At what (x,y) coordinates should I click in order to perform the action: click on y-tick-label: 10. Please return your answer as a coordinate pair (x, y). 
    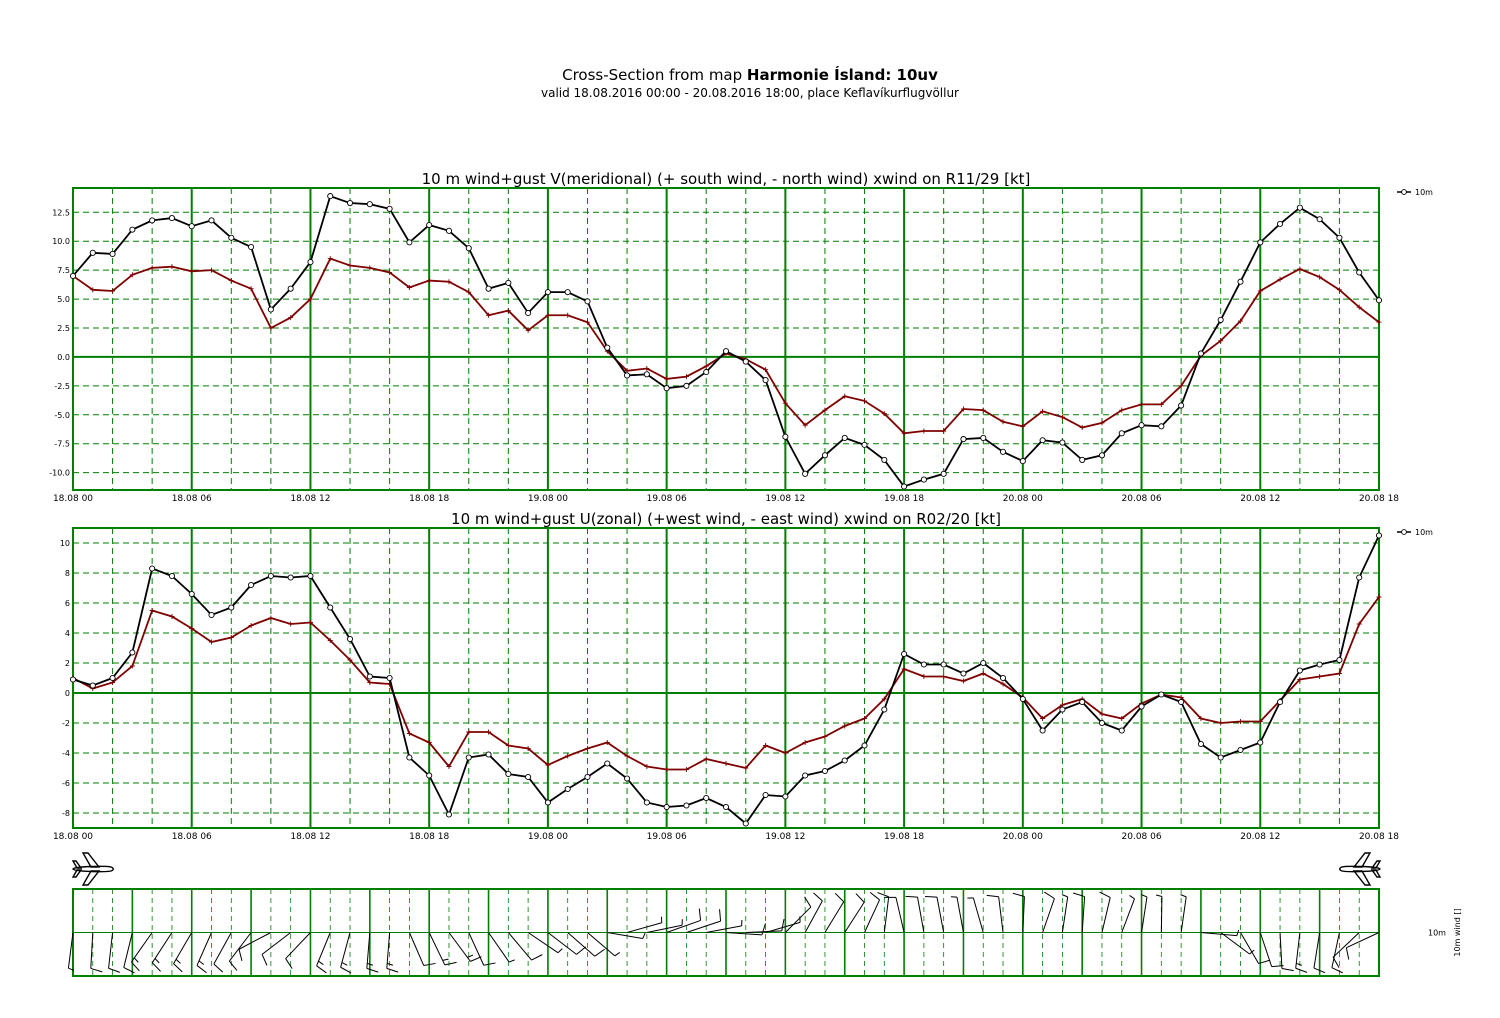
    Looking at the image, I should click on (65, 543).